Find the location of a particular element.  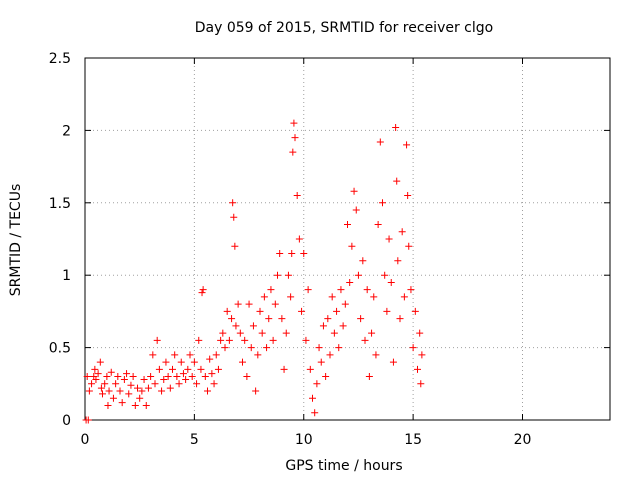

y-tick-label: 0 is located at coordinates (66, 421).